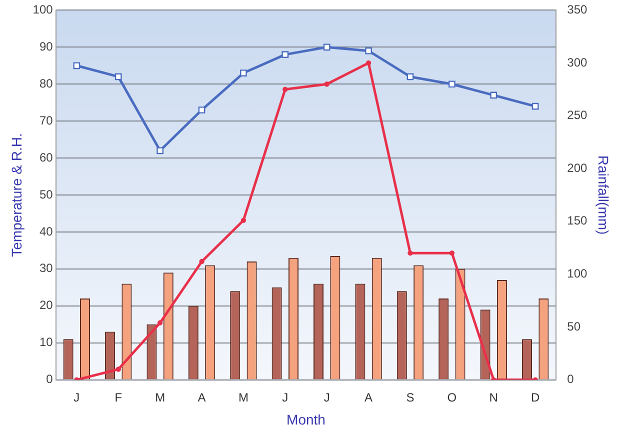 This screenshot has width=625, height=438. I want to click on y2-tick-label: 350, so click(577, 9).